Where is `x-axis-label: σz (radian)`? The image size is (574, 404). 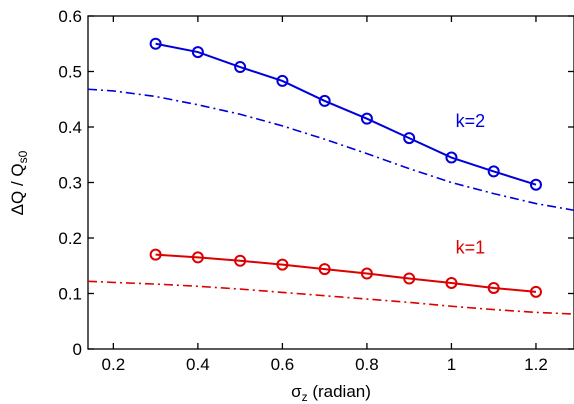
x-axis-label: σz (radian) is located at coordinates (331, 393).